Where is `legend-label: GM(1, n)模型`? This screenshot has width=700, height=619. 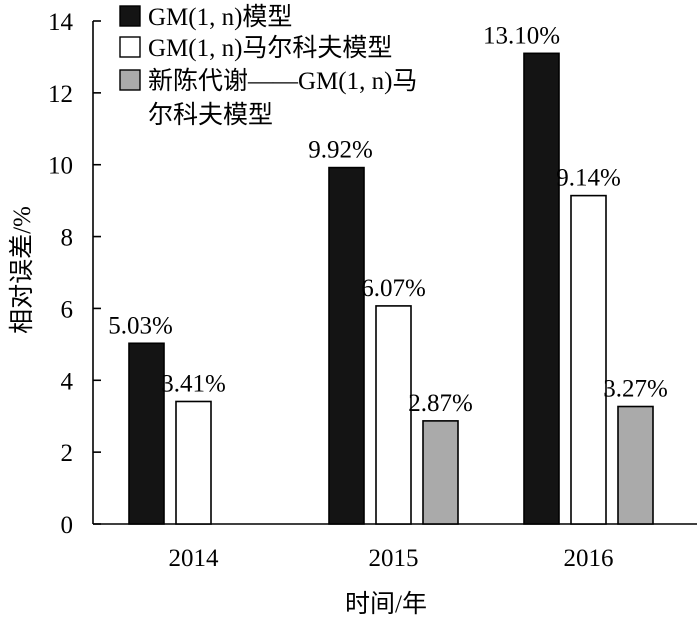
legend-label: GM(1, n)模型 is located at coordinates (220, 17).